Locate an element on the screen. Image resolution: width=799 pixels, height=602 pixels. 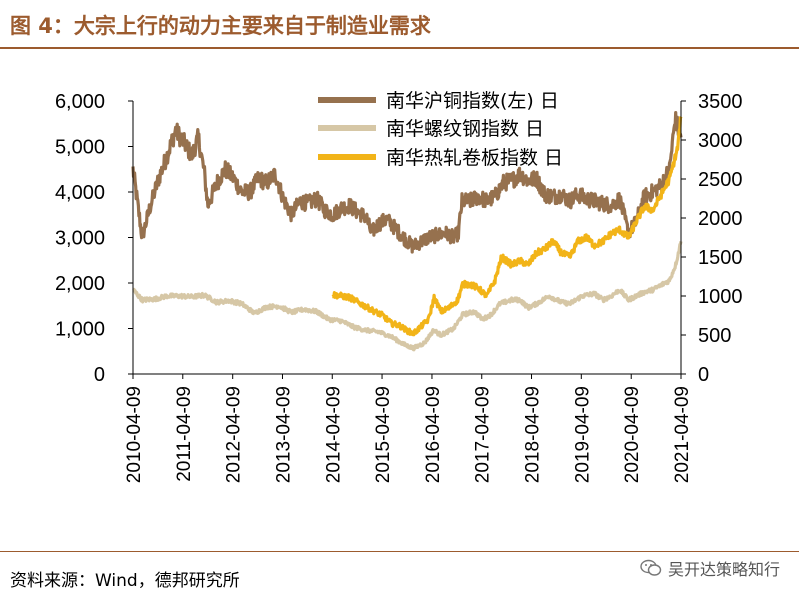
y-left-tick-label: 0 is located at coordinates (99, 375).